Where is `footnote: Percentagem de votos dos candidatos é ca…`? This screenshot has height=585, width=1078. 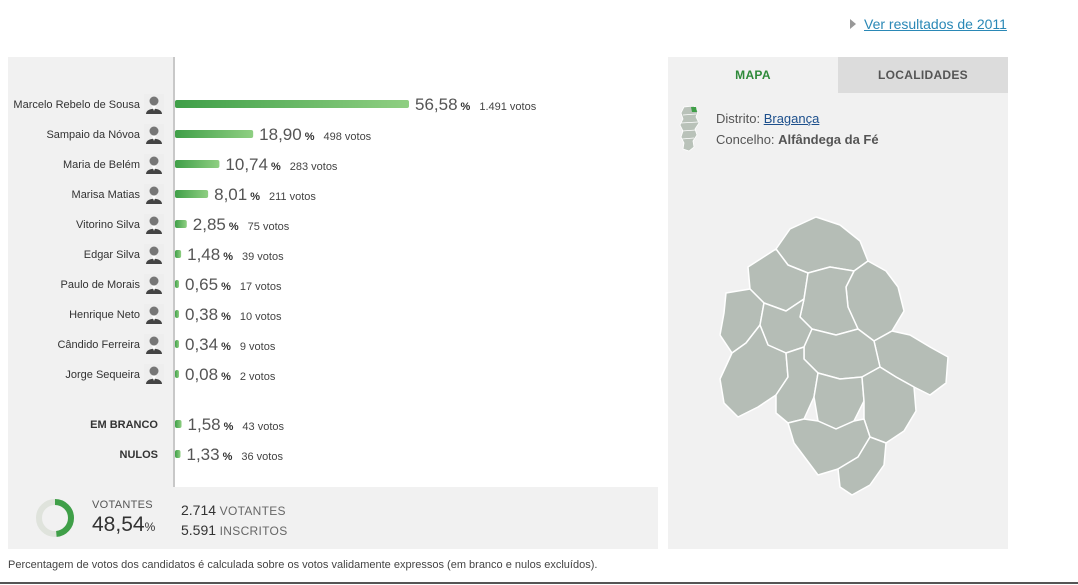 footnote: Percentagem de votos dos candidatos é ca… is located at coordinates (303, 565).